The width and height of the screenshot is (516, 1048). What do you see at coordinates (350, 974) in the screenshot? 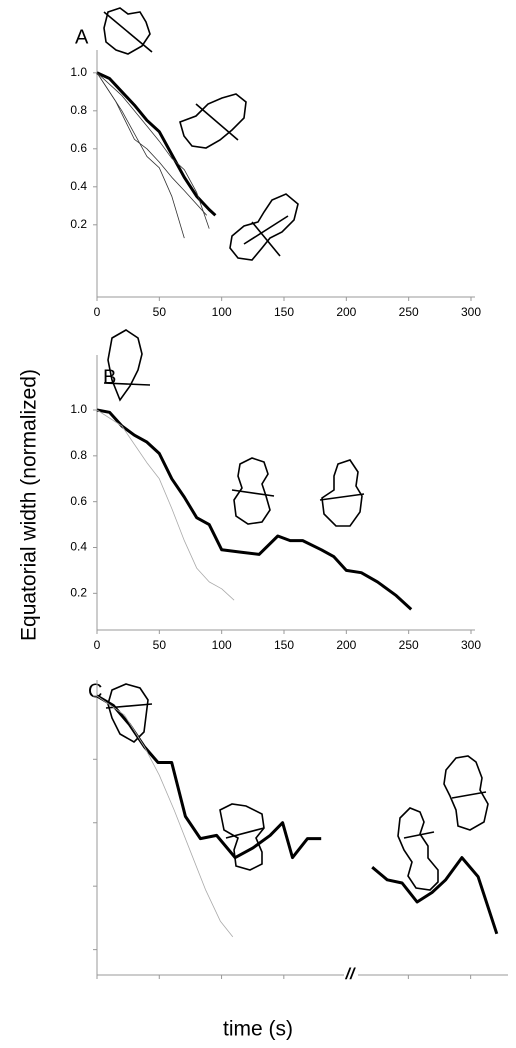
I see `axis-break: //` at bounding box center [350, 974].